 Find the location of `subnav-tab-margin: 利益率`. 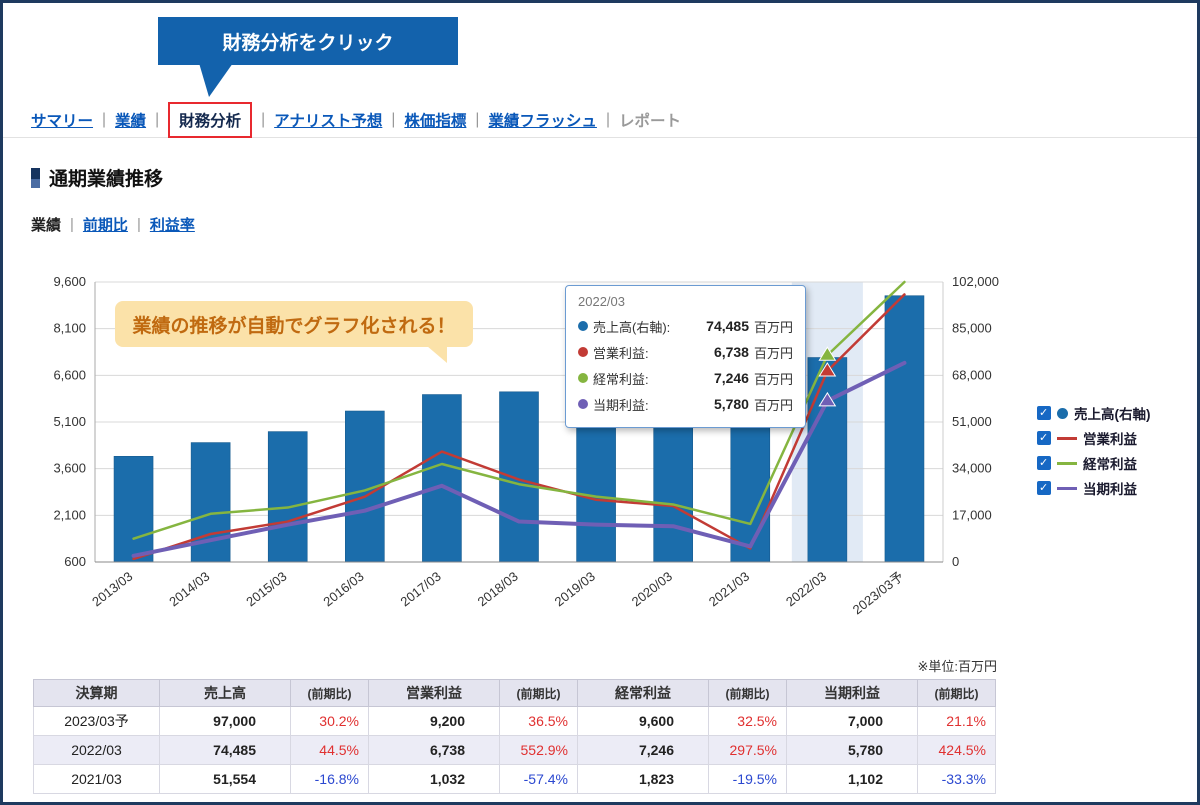

subnav-tab-margin: 利益率 is located at coordinates (172, 225).